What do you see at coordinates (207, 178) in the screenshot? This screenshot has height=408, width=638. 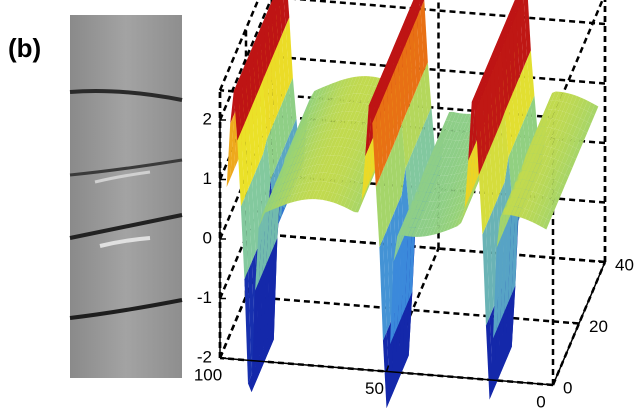 I see `z-tick-label: 1` at bounding box center [207, 178].